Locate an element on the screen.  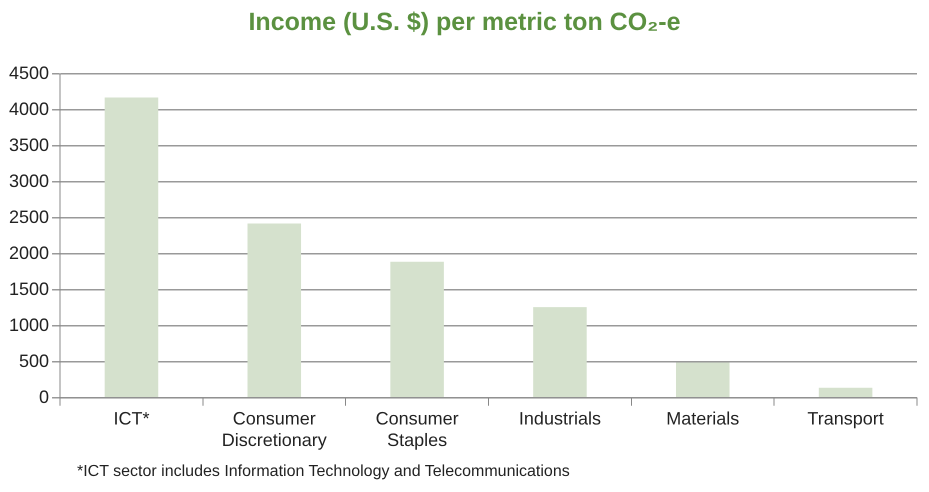
y-tick-label: 3500 is located at coordinates (29, 144).